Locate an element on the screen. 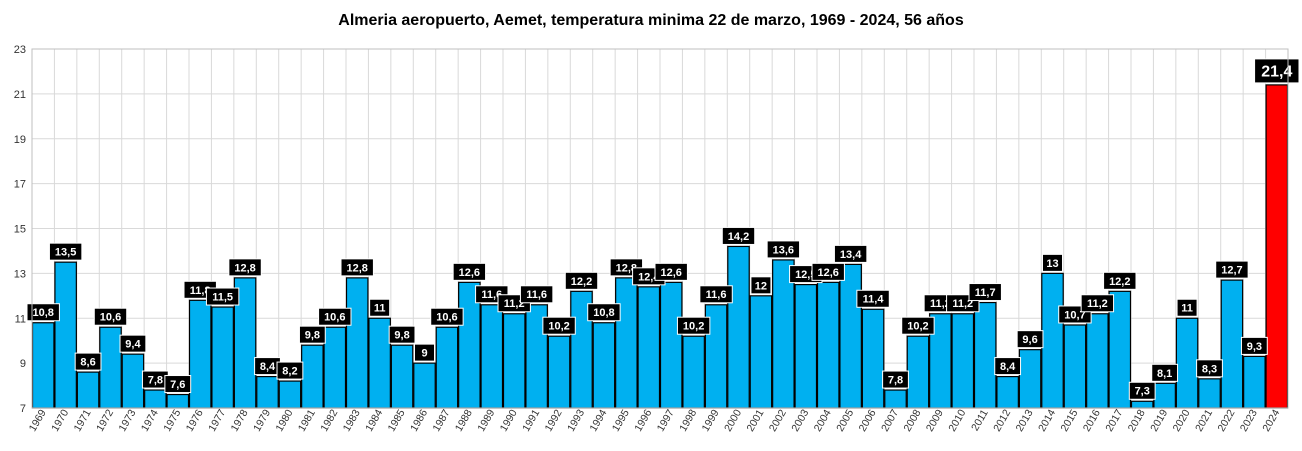 The width and height of the screenshot is (1302, 451). bar-2004 is located at coordinates (828, 345).